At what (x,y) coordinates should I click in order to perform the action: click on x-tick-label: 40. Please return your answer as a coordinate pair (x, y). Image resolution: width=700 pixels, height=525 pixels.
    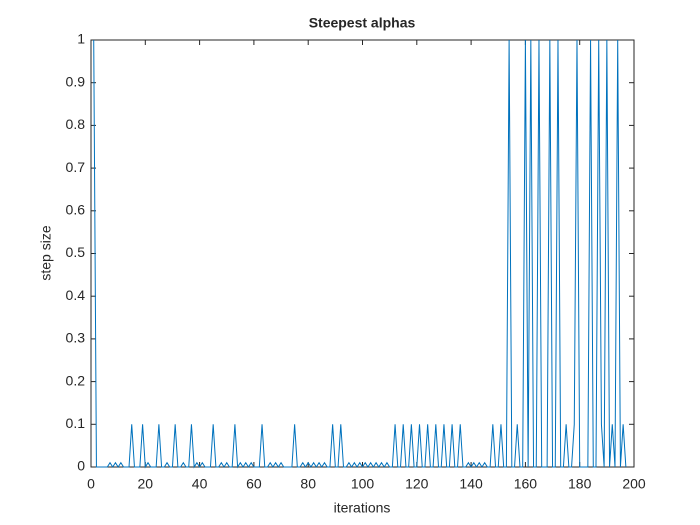
    Looking at the image, I should click on (200, 484).